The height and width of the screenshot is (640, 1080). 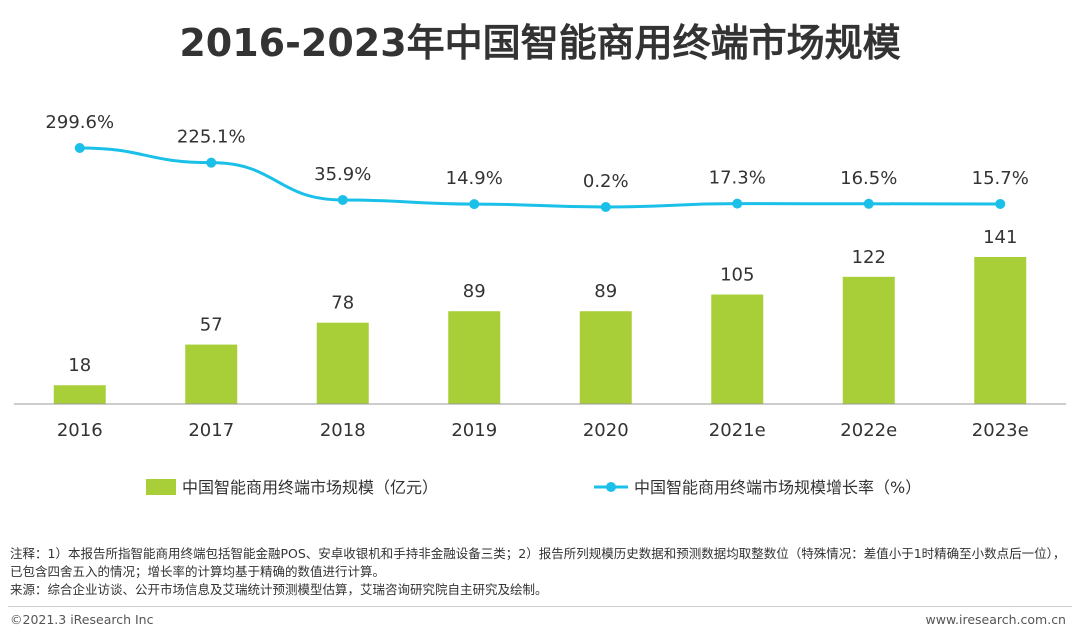 I want to click on growth-value-label: 16.5%, so click(x=868, y=178).